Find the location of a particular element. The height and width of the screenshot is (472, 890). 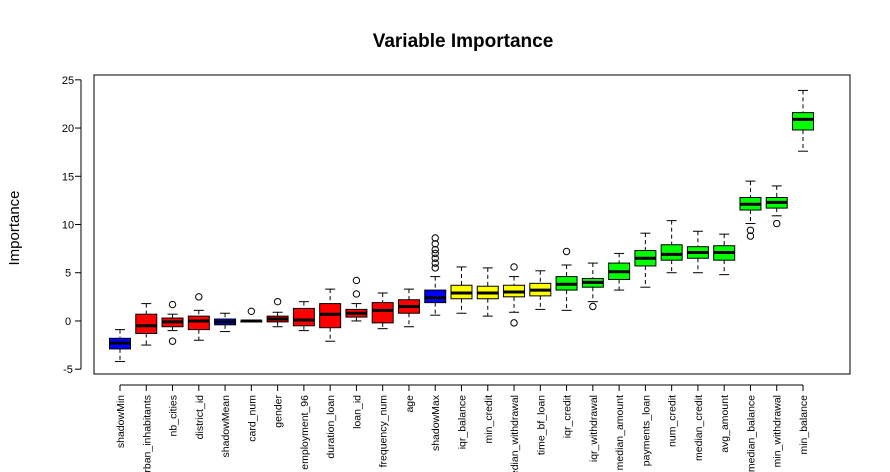

x-tick-label: shadowMin is located at coordinates (121, 421).